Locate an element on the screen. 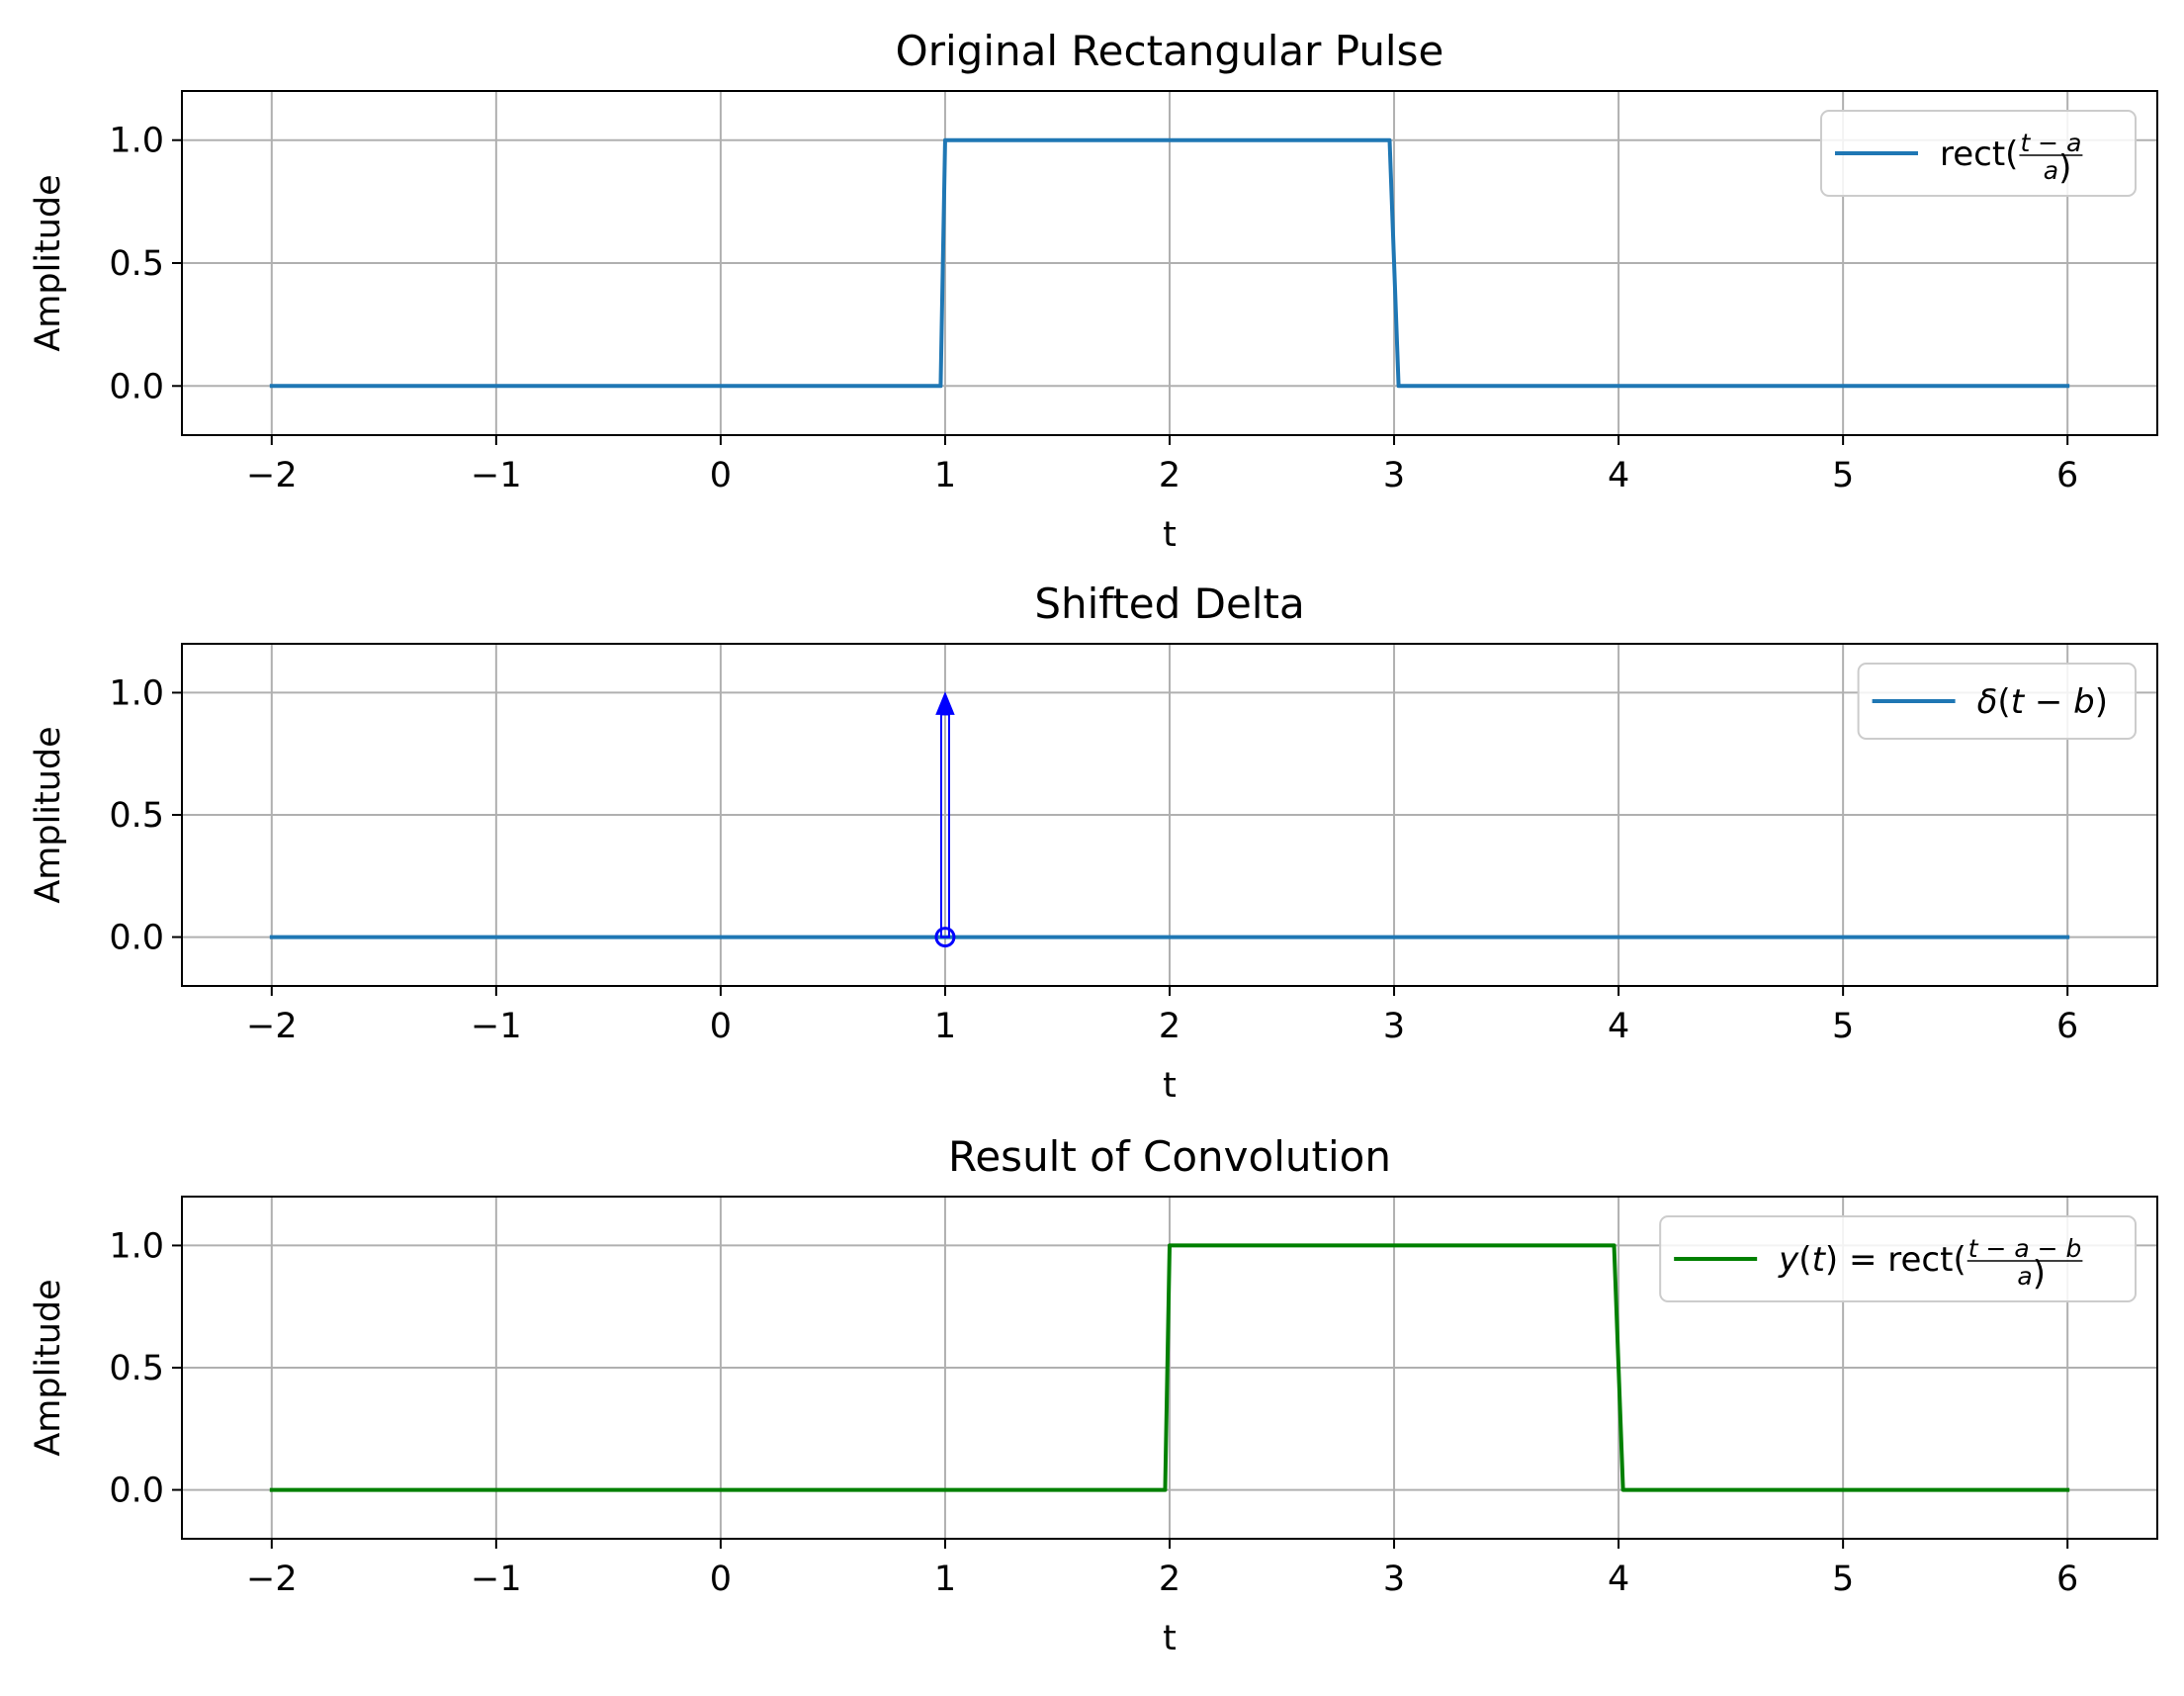 This screenshot has height=1696, width=2184. chart1-y-tick-label: 0.0 is located at coordinates (136, 387).